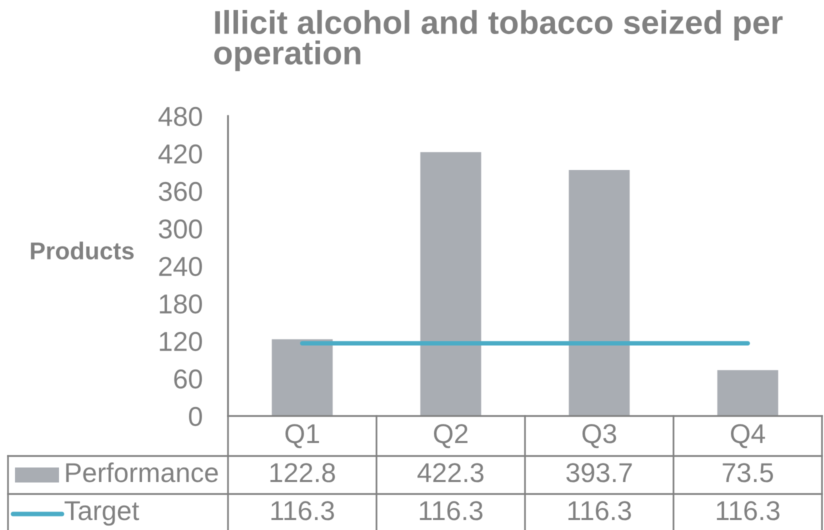 The height and width of the screenshot is (530, 824). Describe the element at coordinates (181, 304) in the screenshot. I see `y-tick-label: 180` at that location.